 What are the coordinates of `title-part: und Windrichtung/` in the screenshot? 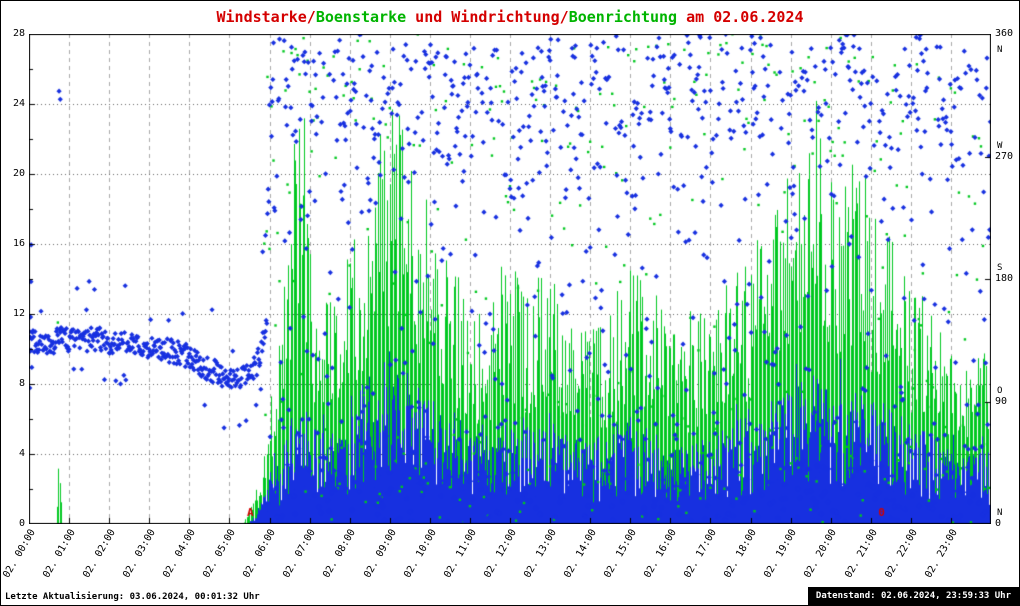 It's located at (487, 17).